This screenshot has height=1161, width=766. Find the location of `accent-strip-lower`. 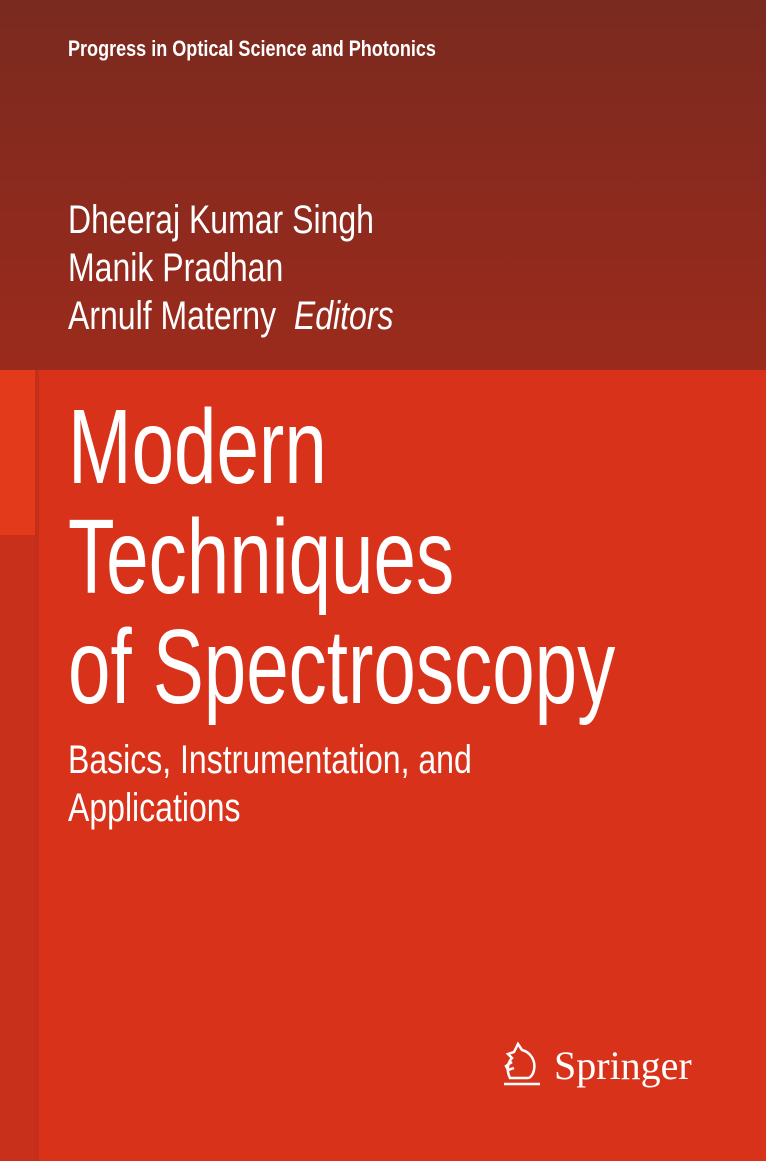

accent-strip-lower is located at coordinates (17, 848).